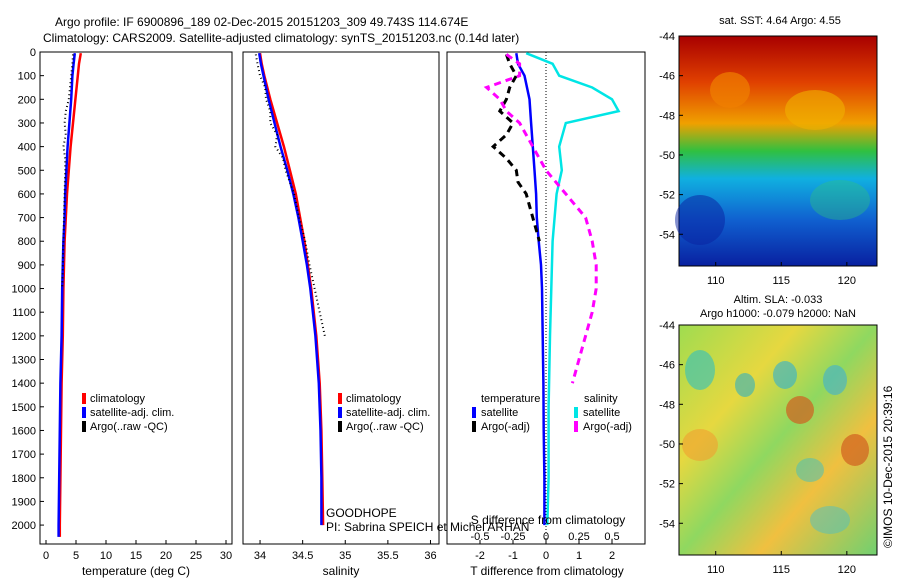  Describe the element at coordinates (548, 520) in the screenshot. I see `diff-xlabel2: S difference from climatology` at that location.